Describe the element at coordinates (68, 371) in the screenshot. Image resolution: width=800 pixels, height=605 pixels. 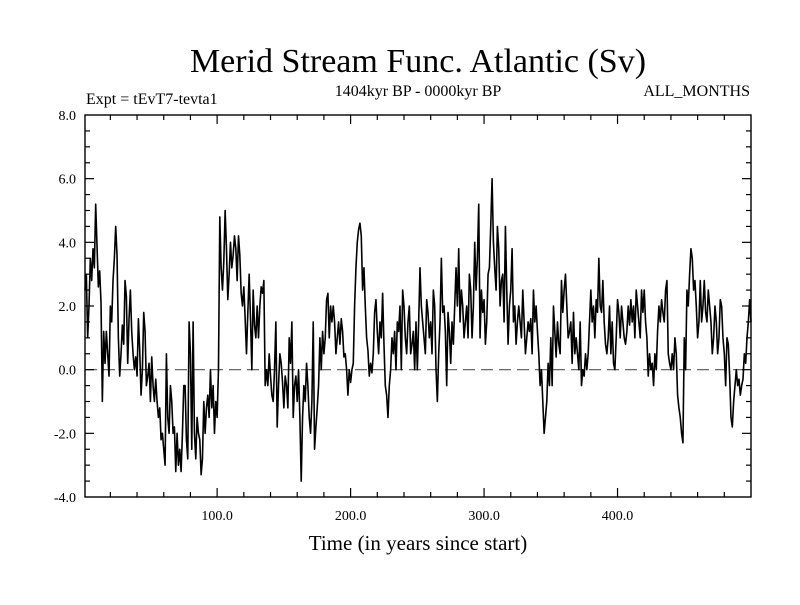
I see `y-tick-label: 0.0` at that location.